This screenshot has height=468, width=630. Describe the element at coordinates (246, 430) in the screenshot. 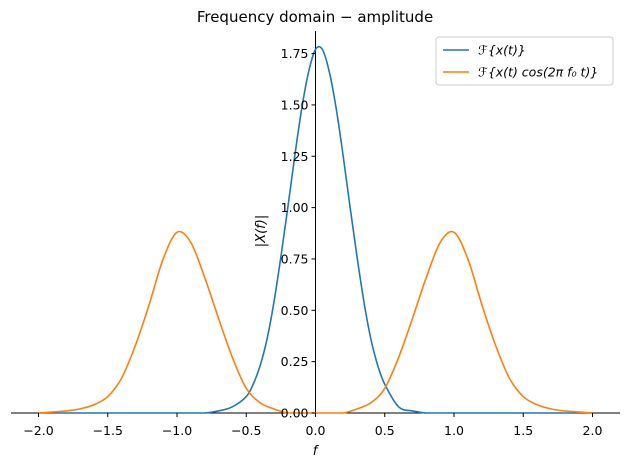

I see `x-tick-label: −0.5` at that location.